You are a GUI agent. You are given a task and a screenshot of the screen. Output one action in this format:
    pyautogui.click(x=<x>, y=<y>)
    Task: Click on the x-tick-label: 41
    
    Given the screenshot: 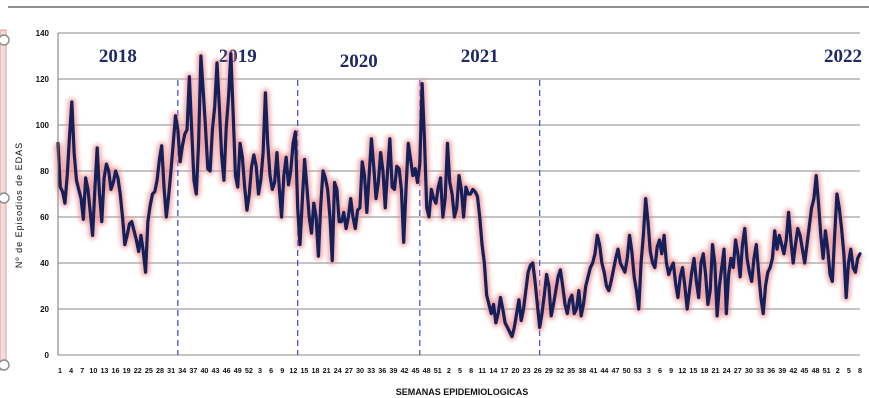 What is the action you would take?
    pyautogui.click(x=593, y=370)
    